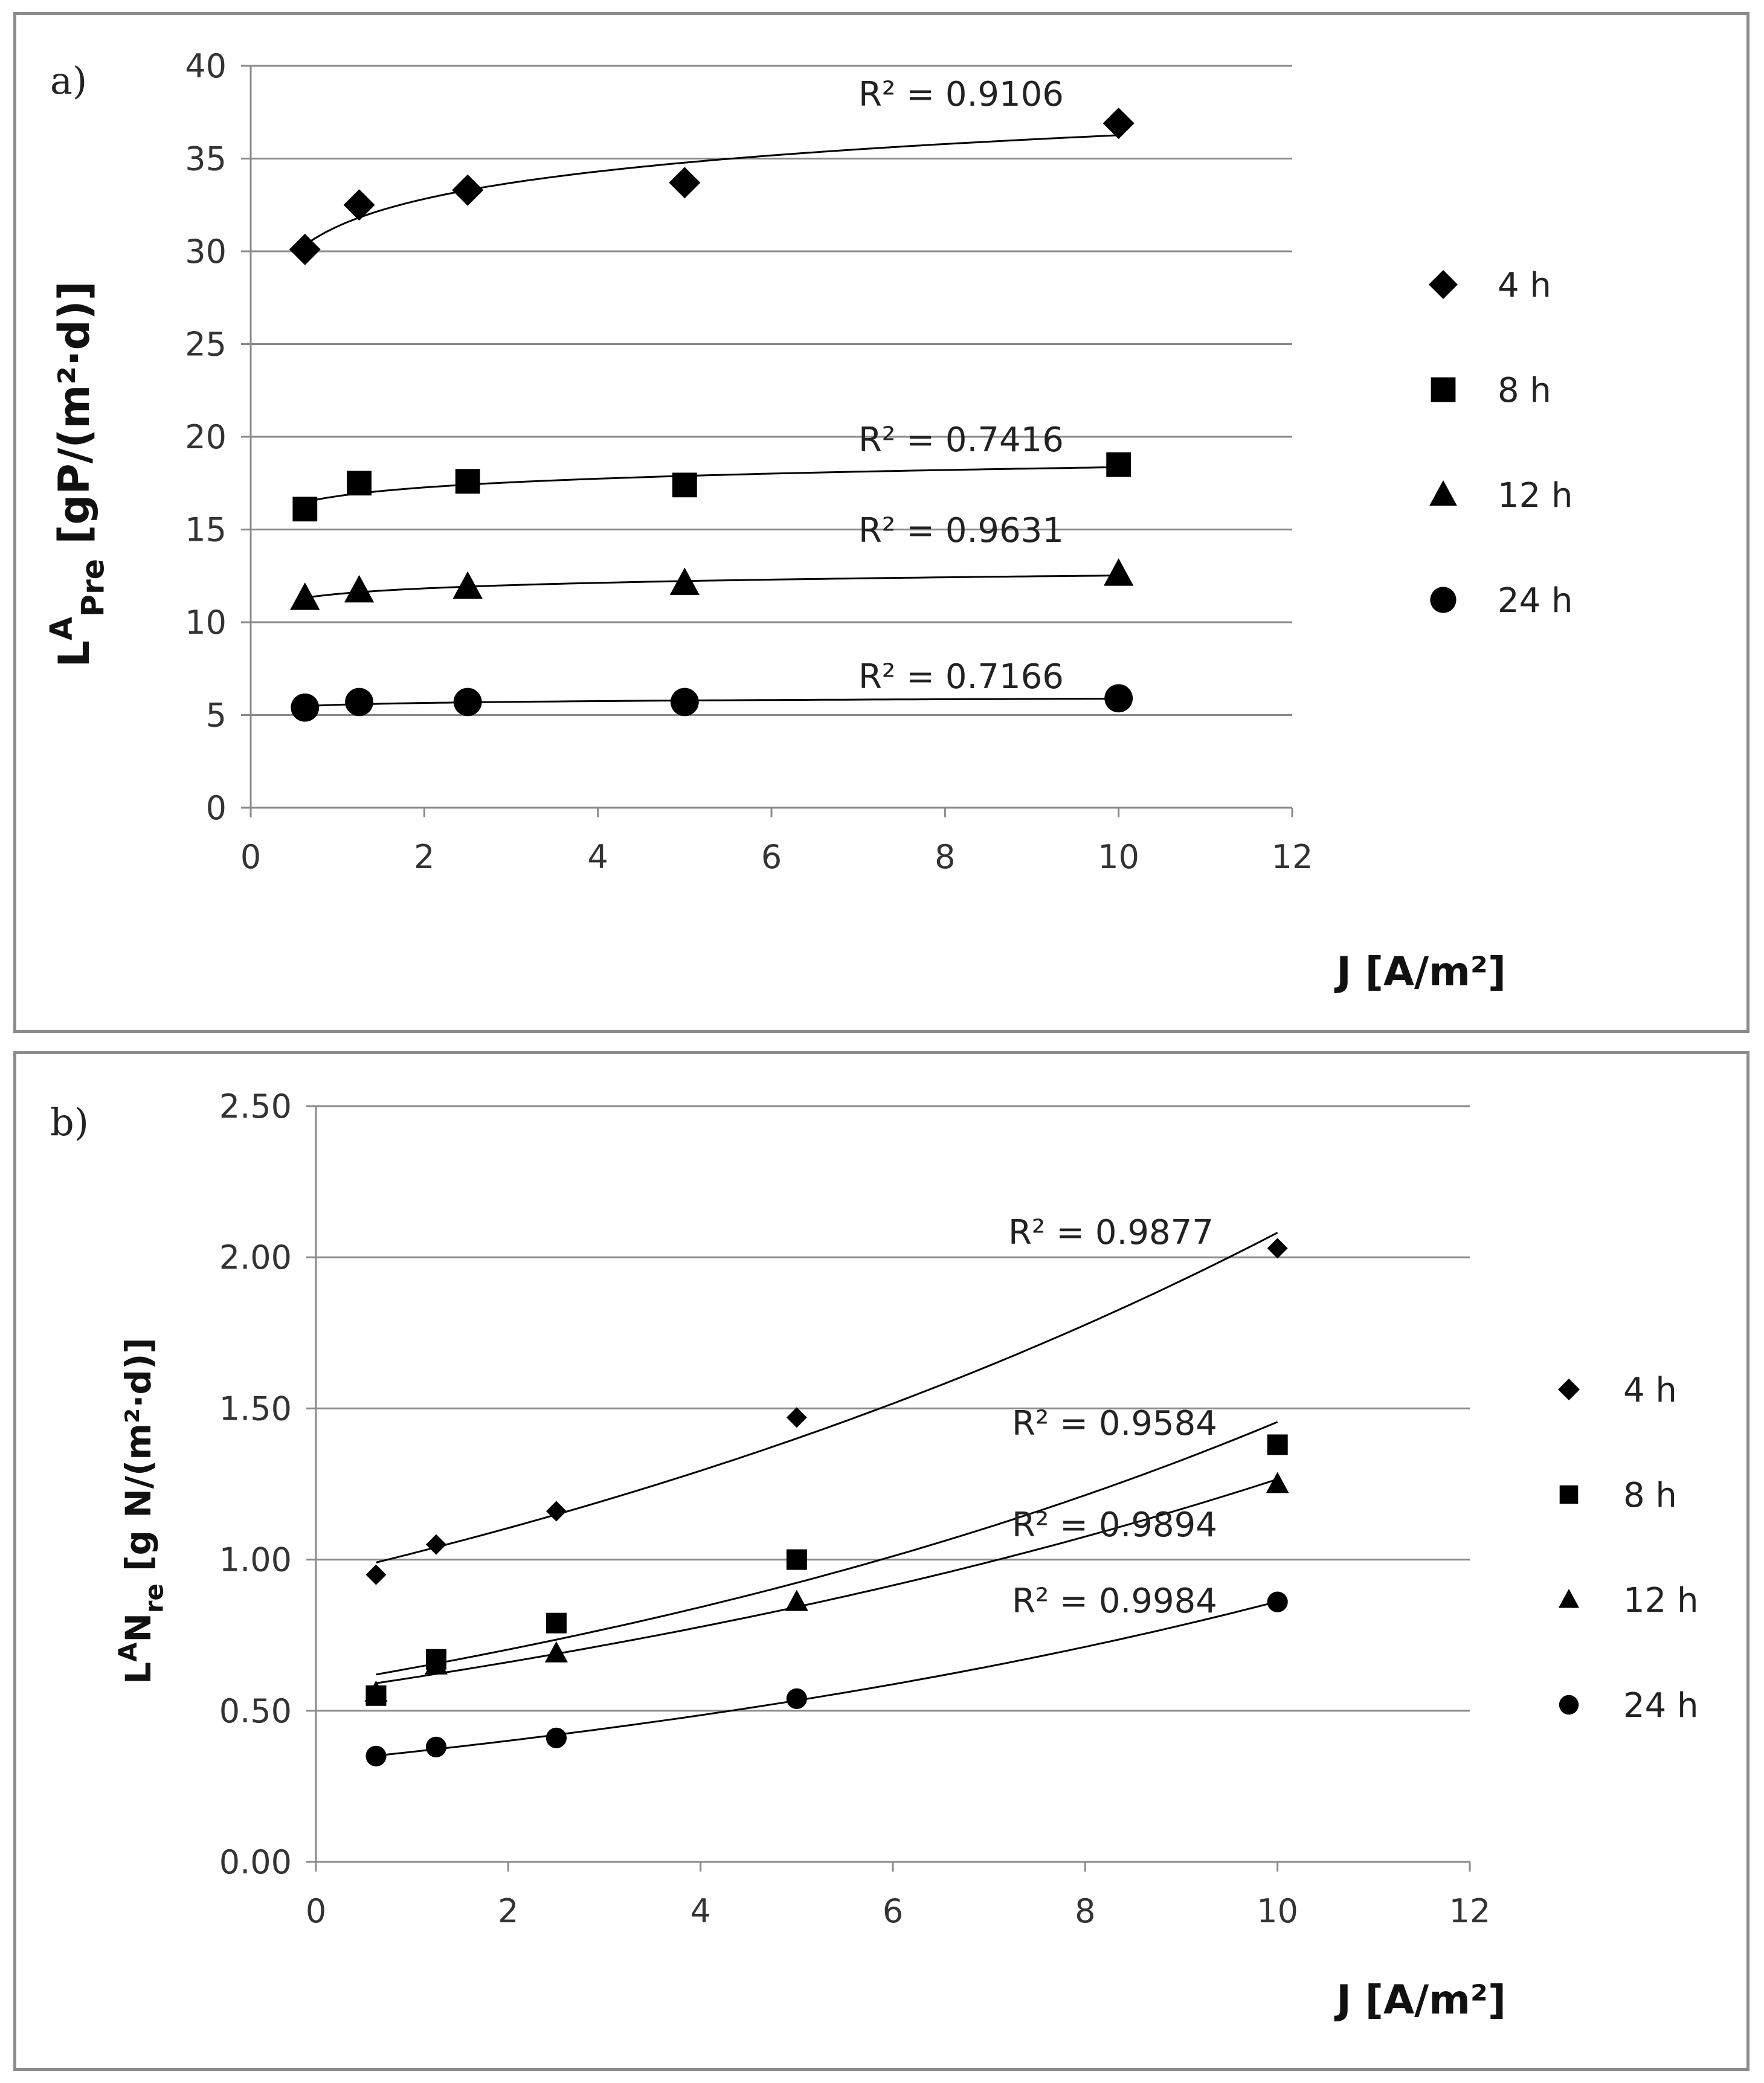 This screenshot has width=1764, height=2083. Describe the element at coordinates (256, 1409) in the screenshot. I see `b-ytick-label-3: 1.50` at that location.